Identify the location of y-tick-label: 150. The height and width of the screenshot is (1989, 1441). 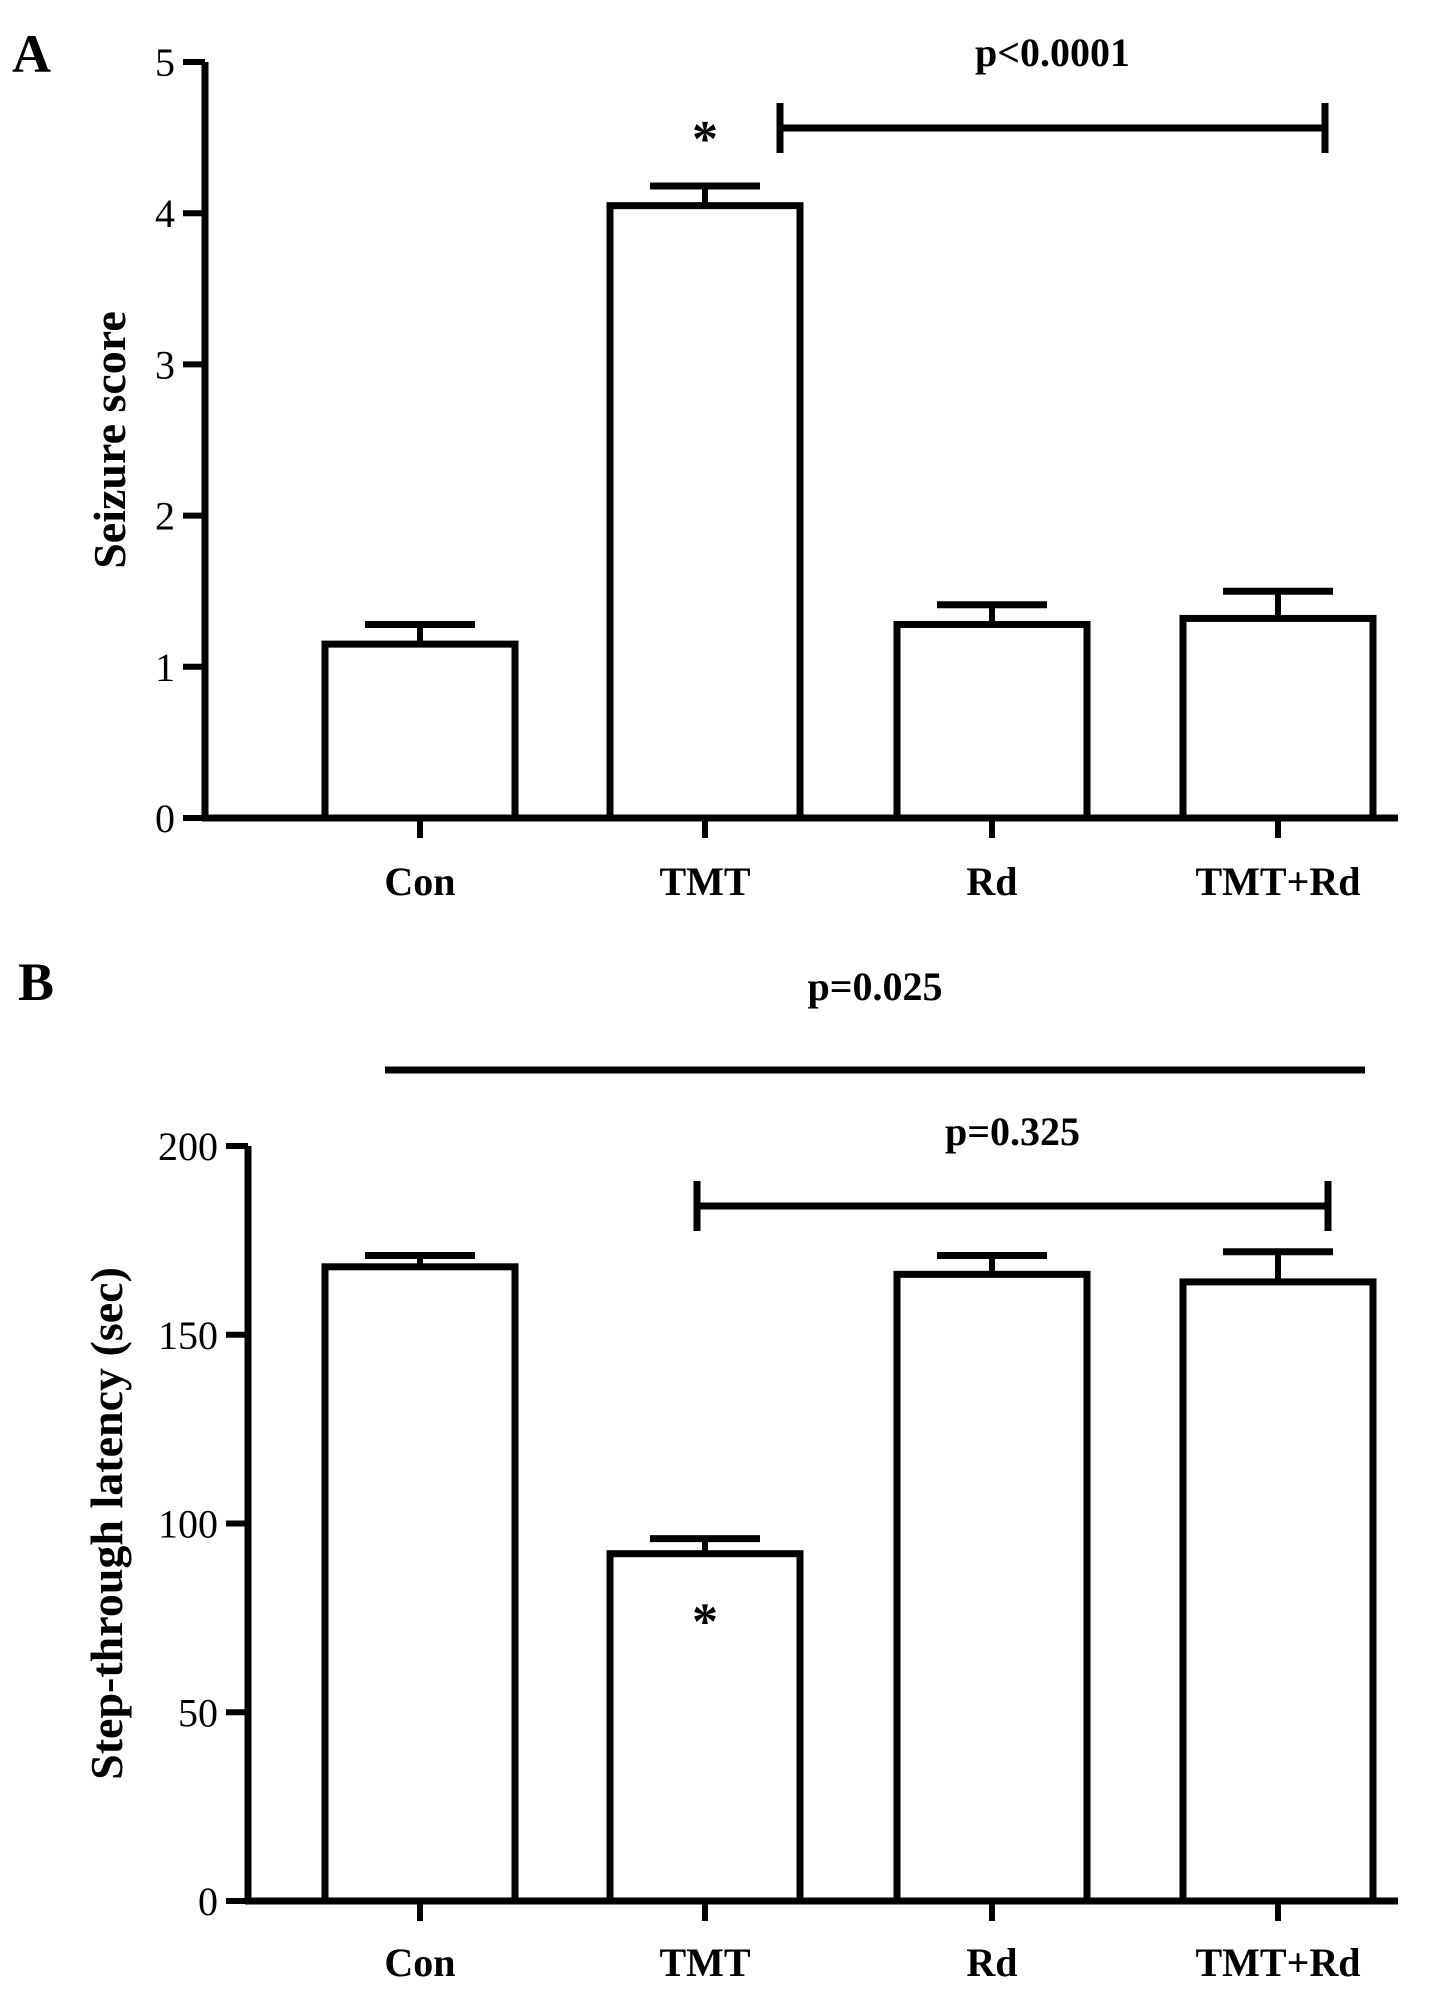
(188, 1335).